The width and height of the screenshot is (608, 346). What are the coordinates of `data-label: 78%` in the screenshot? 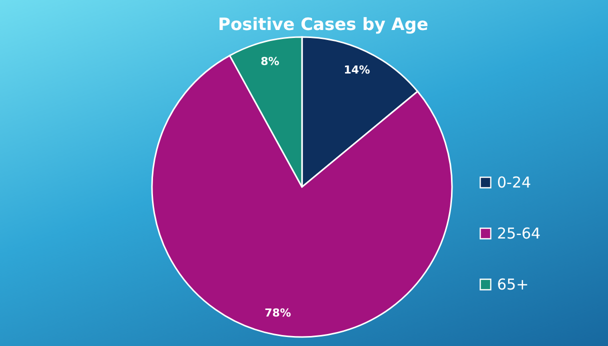 It's located at (277, 313).